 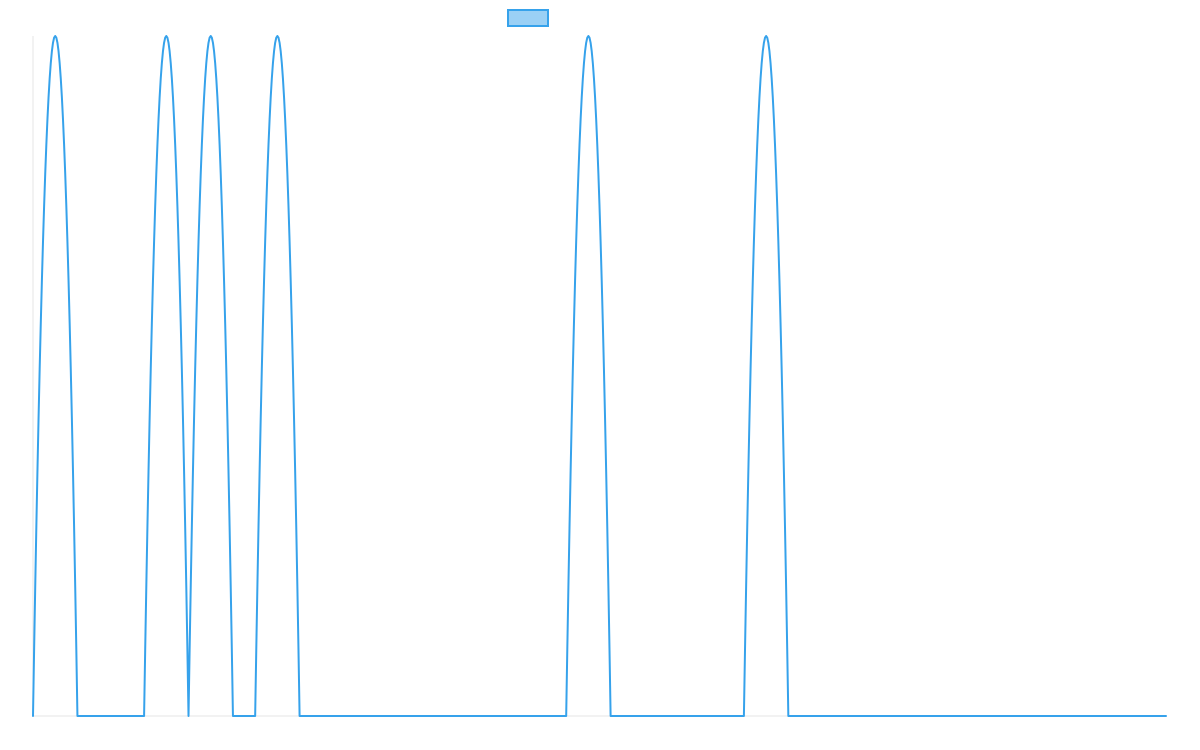 I want to click on legend-swatch, so click(x=528, y=18).